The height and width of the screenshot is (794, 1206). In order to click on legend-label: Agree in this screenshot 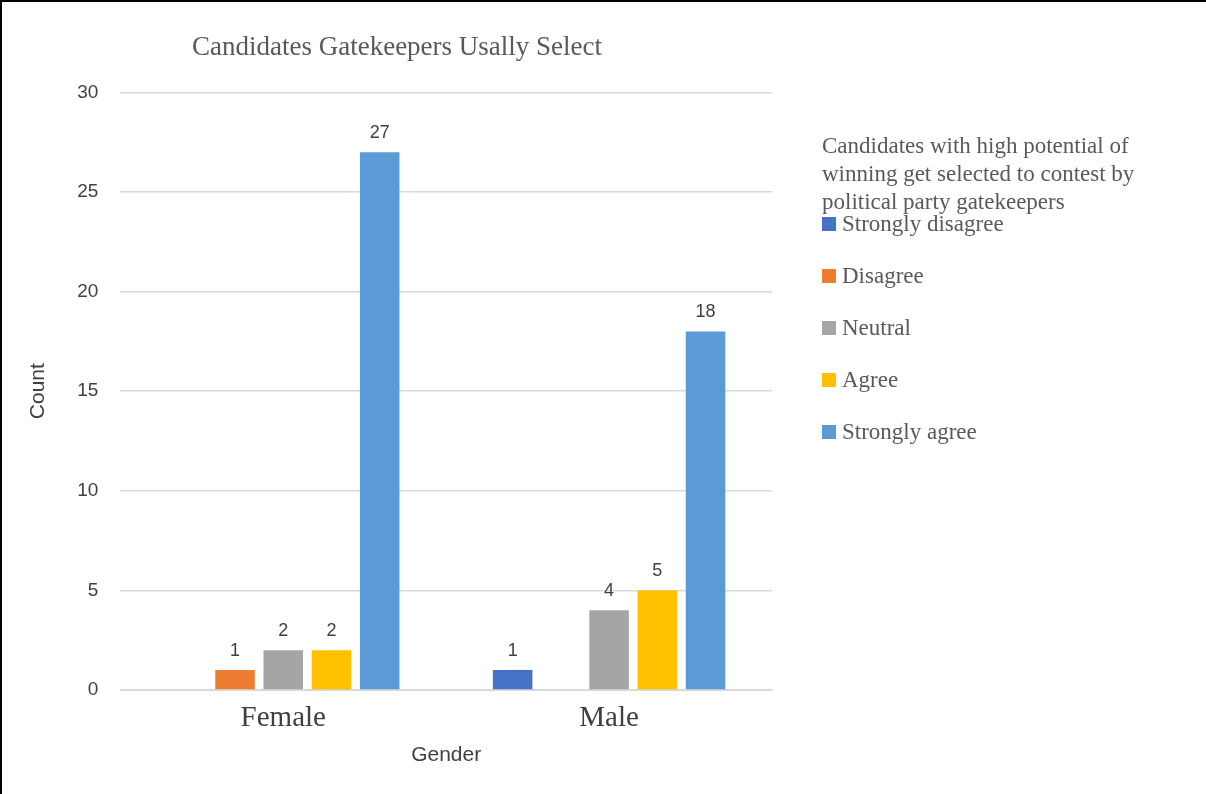, I will do `click(870, 380)`.